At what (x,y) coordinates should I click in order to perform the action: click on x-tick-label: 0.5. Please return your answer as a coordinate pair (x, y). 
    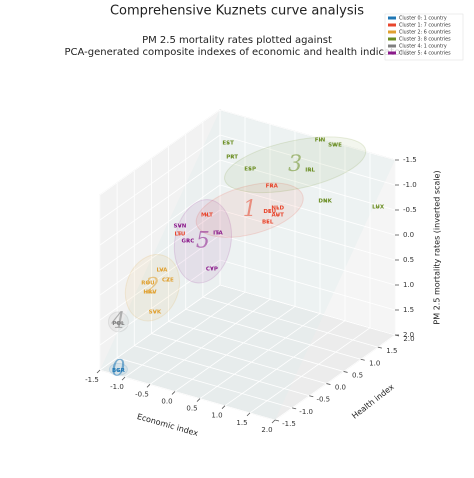
    Looking at the image, I should click on (191, 409).